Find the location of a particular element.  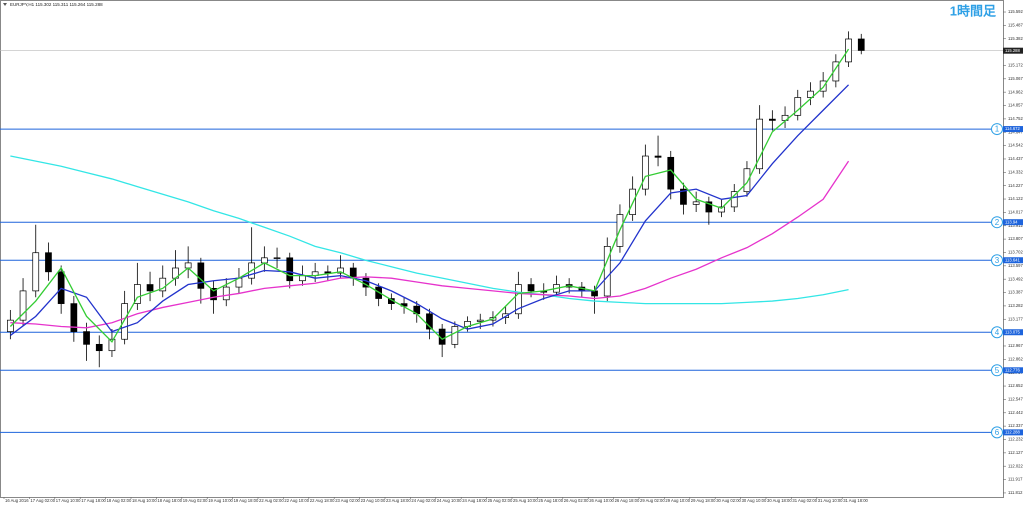

level-number: 4 is located at coordinates (997, 332).